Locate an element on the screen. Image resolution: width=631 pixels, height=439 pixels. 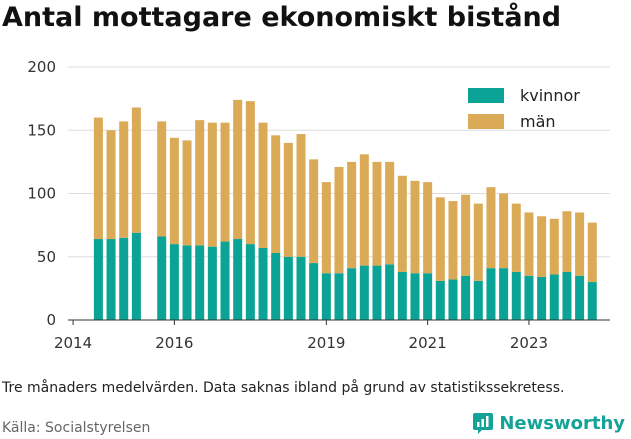
y-tick-label: 100 is located at coordinates (41, 194).